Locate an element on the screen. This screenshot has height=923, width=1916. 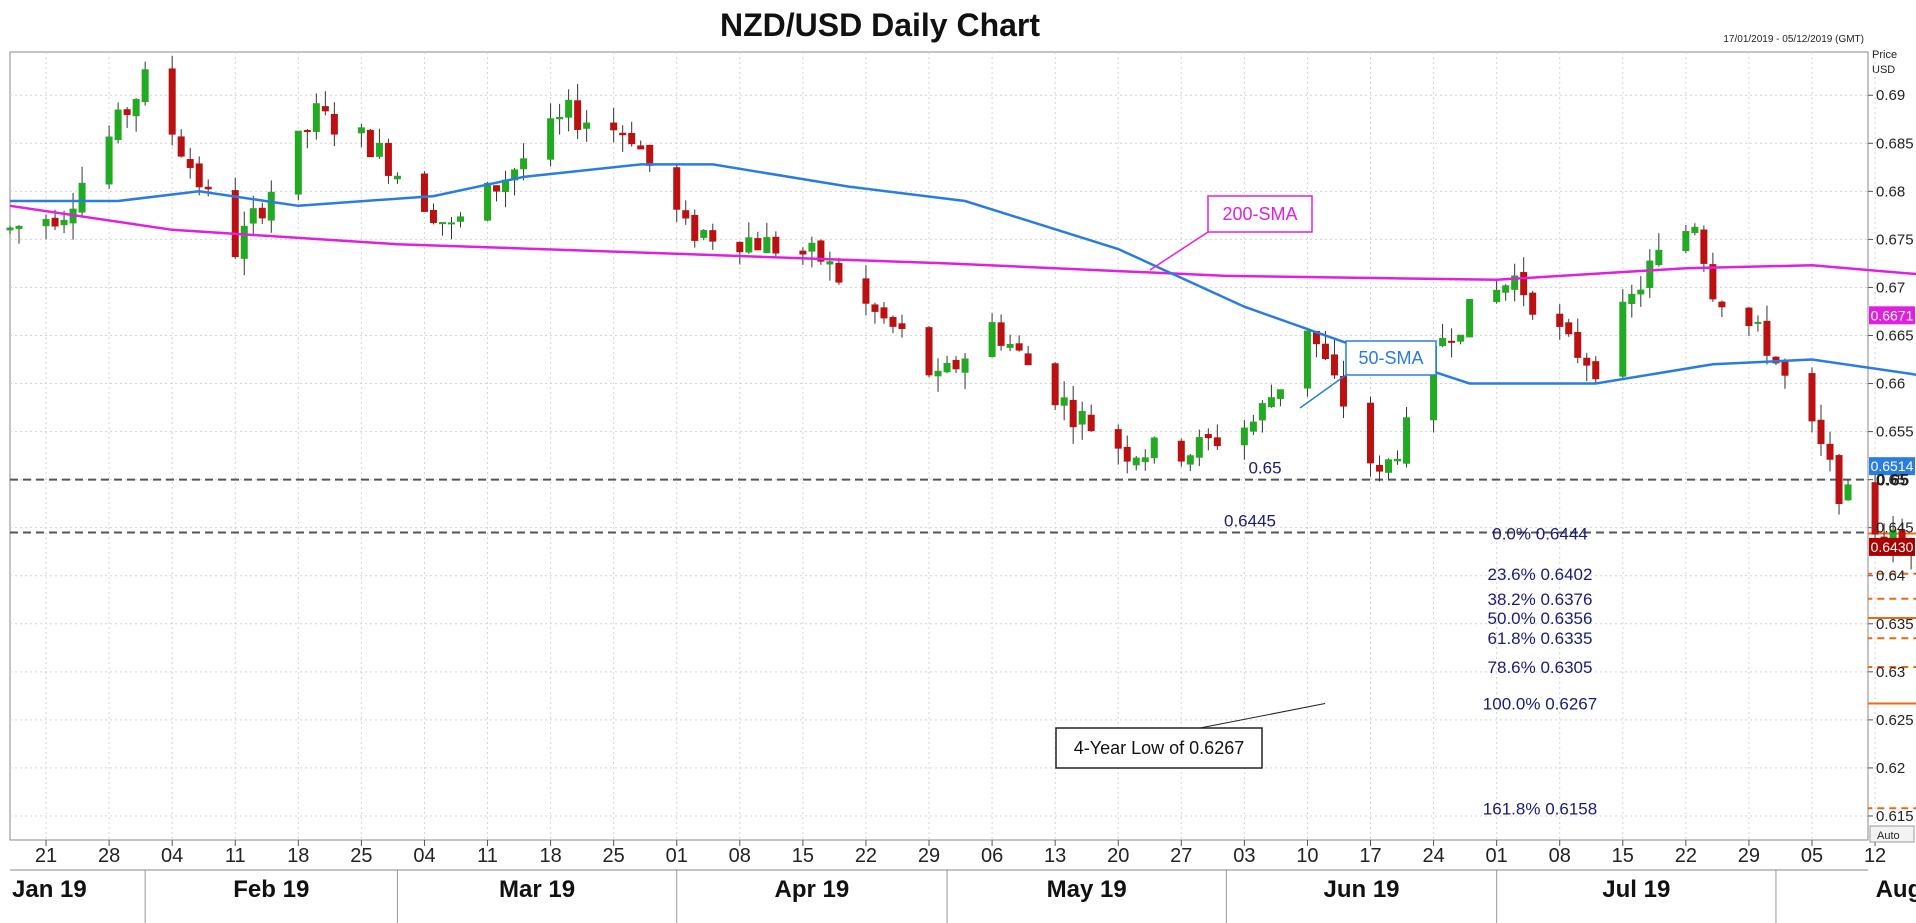
current-price-label: 0.6430 is located at coordinates (1892, 547).